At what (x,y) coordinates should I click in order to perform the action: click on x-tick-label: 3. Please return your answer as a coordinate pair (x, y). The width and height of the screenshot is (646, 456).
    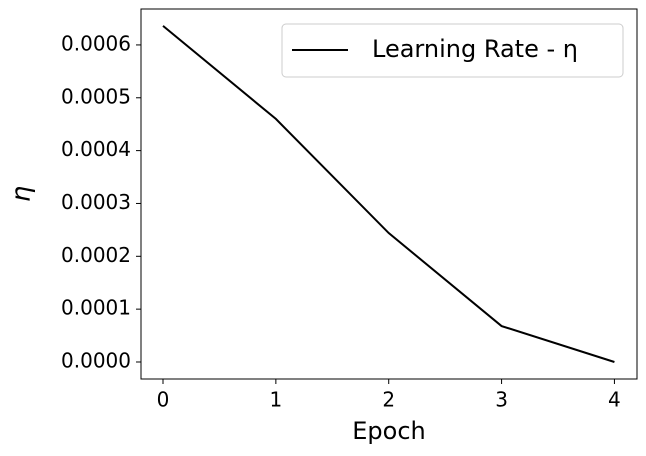
    Looking at the image, I should click on (501, 400).